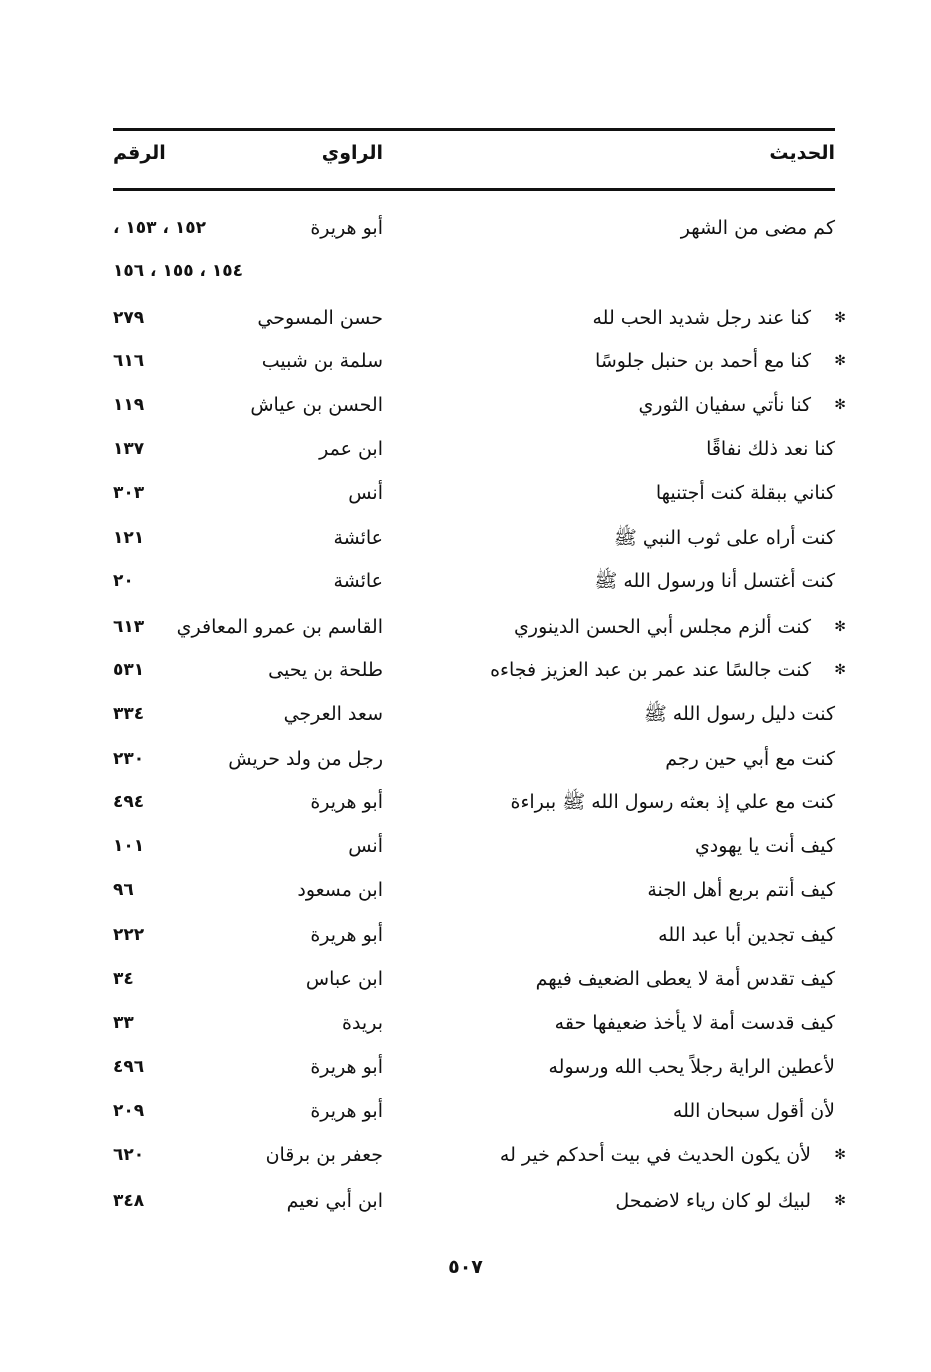  What do you see at coordinates (305, 759) in the screenshot?
I see `narrator-name: رجل من ولد حريش` at bounding box center [305, 759].